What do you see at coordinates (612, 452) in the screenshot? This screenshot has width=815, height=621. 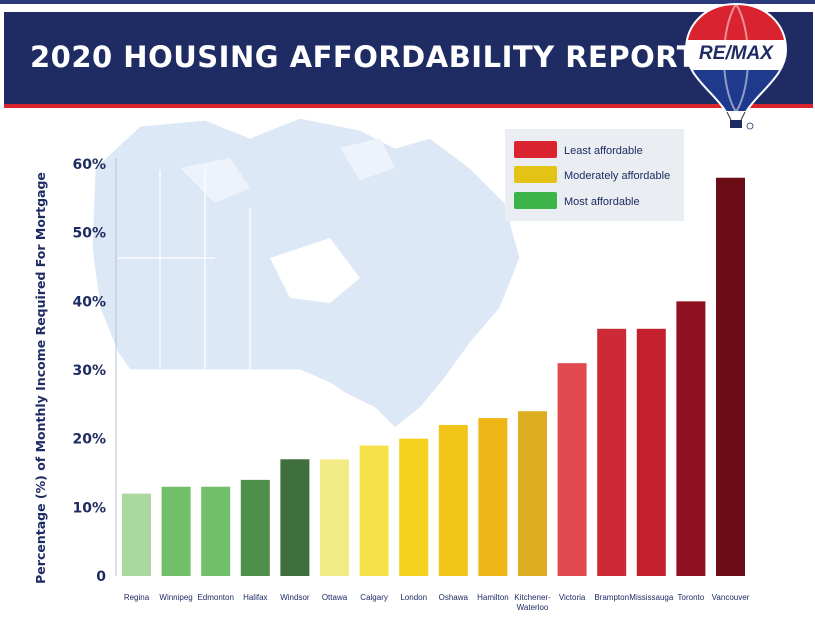 I see `bar-brampton` at bounding box center [612, 452].